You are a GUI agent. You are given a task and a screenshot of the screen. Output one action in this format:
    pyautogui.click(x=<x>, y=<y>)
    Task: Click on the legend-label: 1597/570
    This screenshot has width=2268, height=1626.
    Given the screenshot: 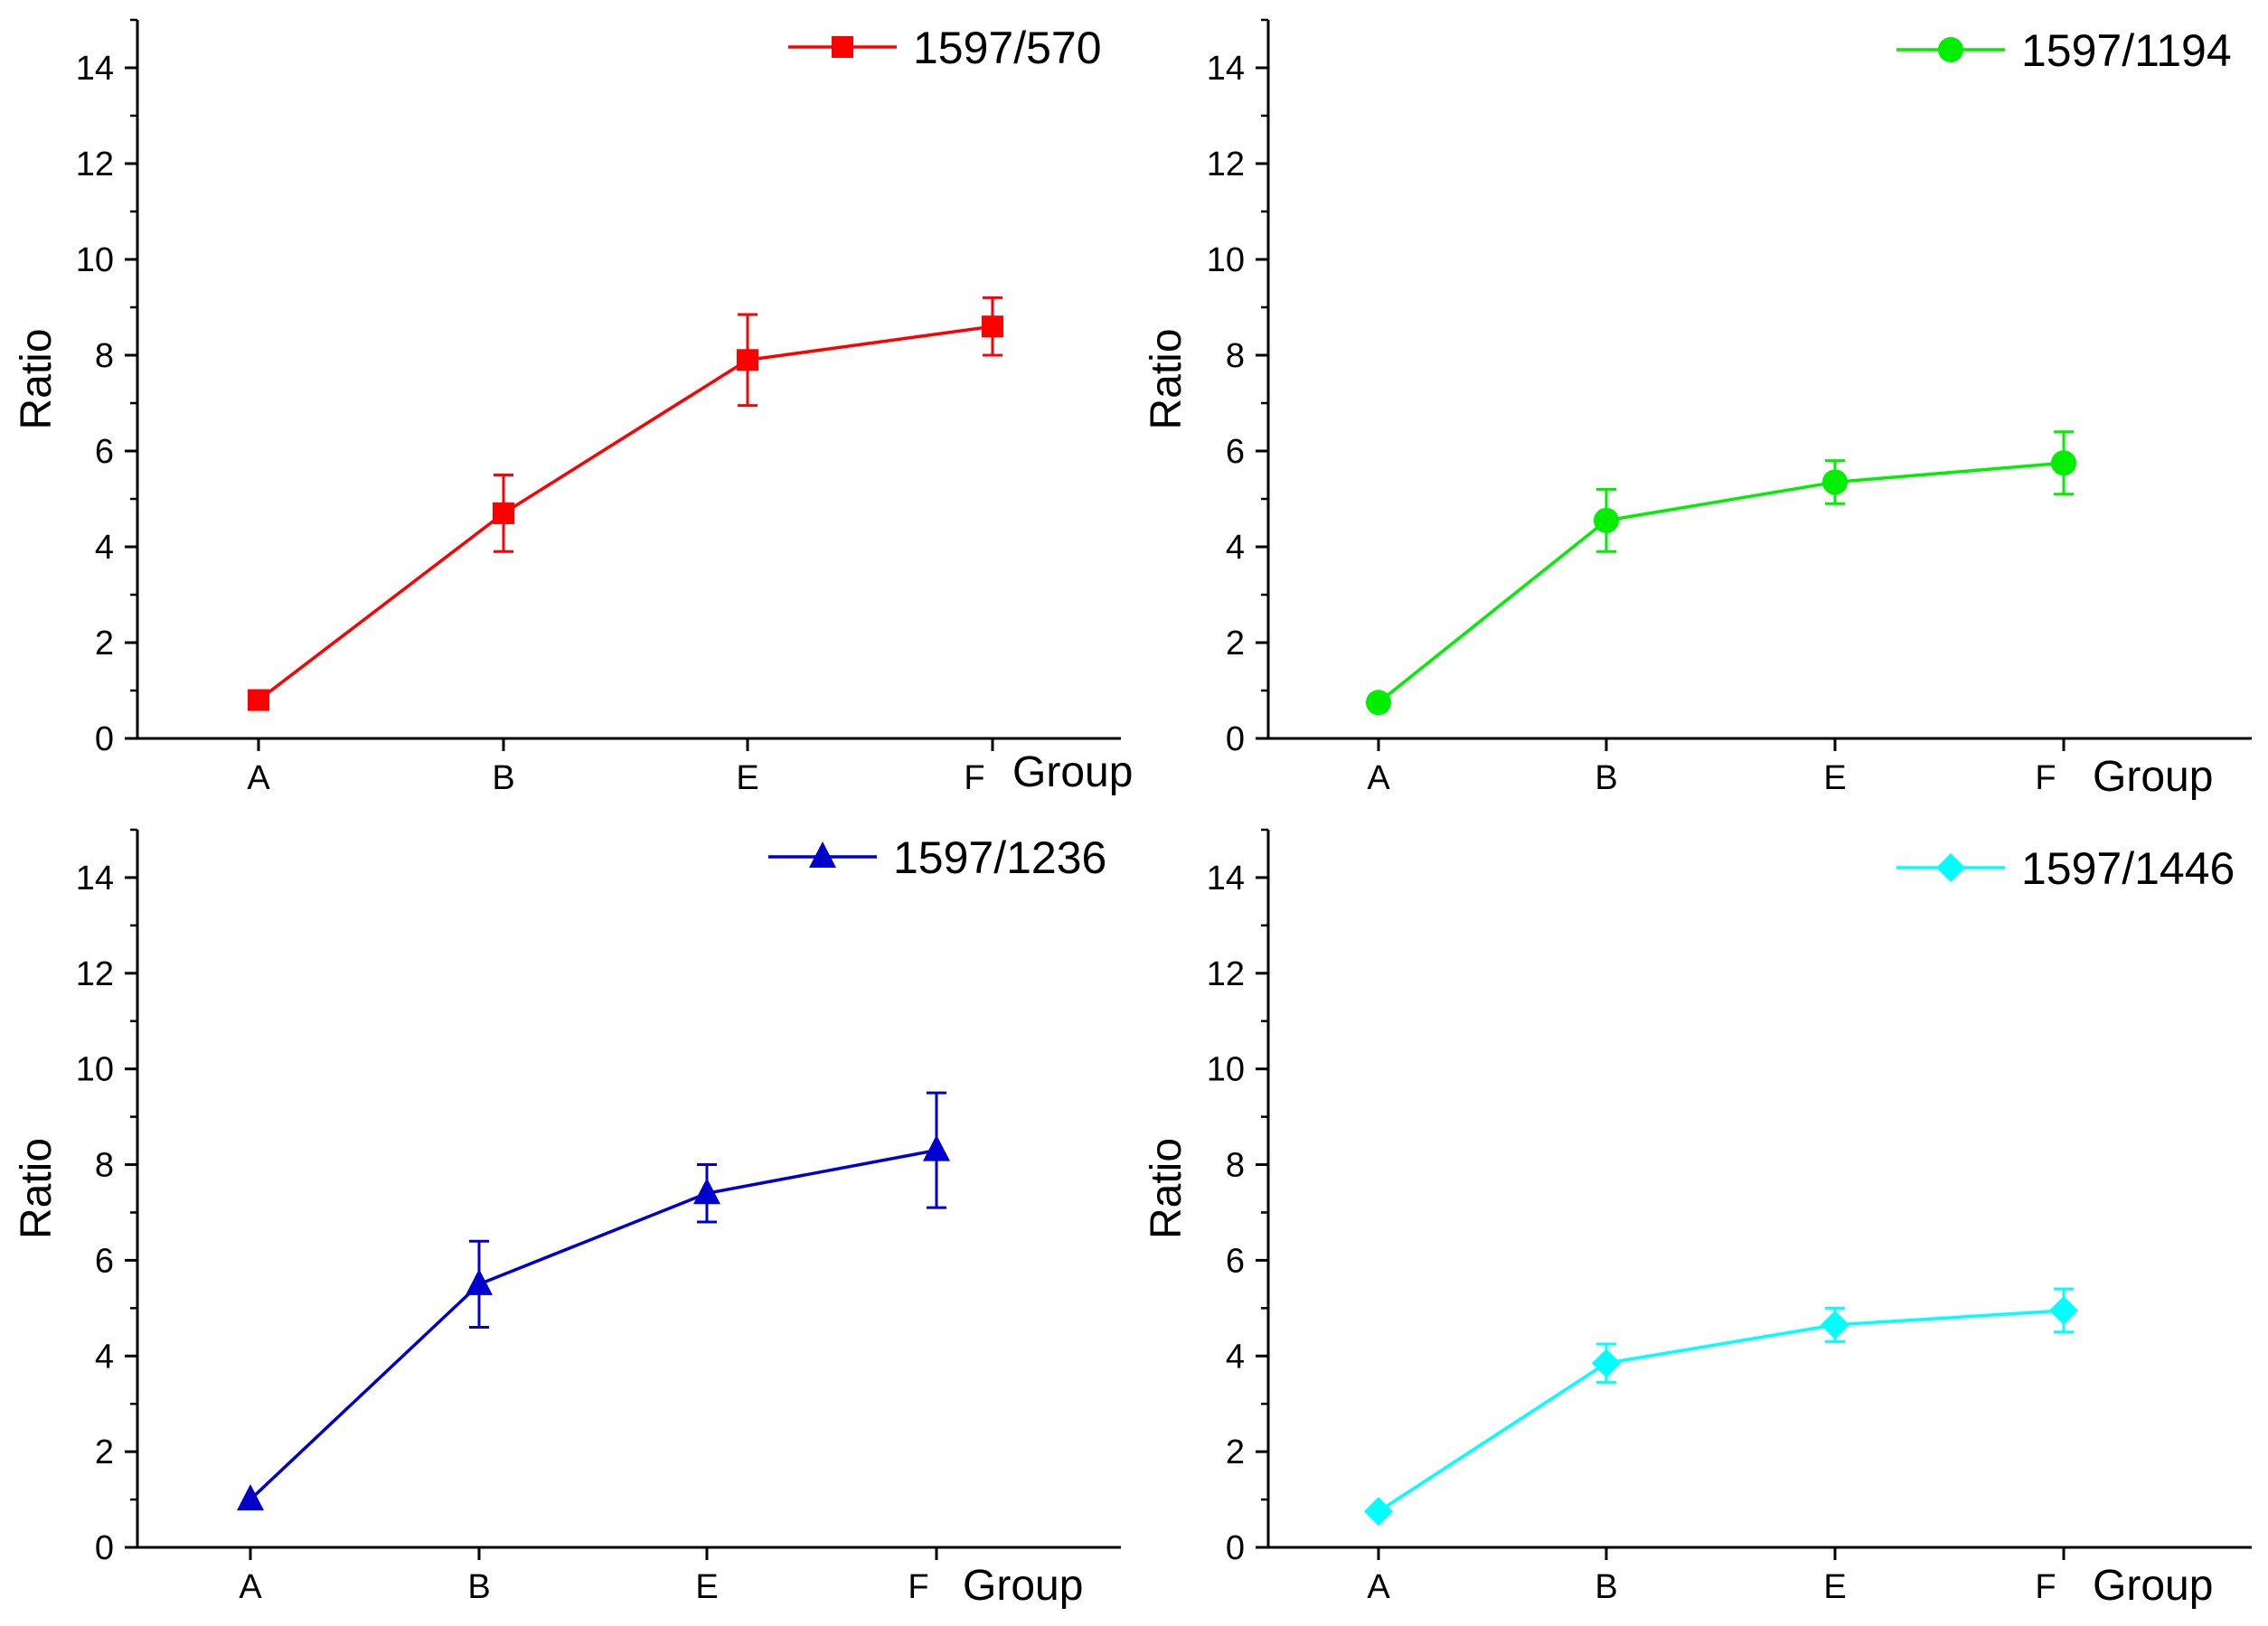 What is the action you would take?
    pyautogui.click(x=1008, y=48)
    